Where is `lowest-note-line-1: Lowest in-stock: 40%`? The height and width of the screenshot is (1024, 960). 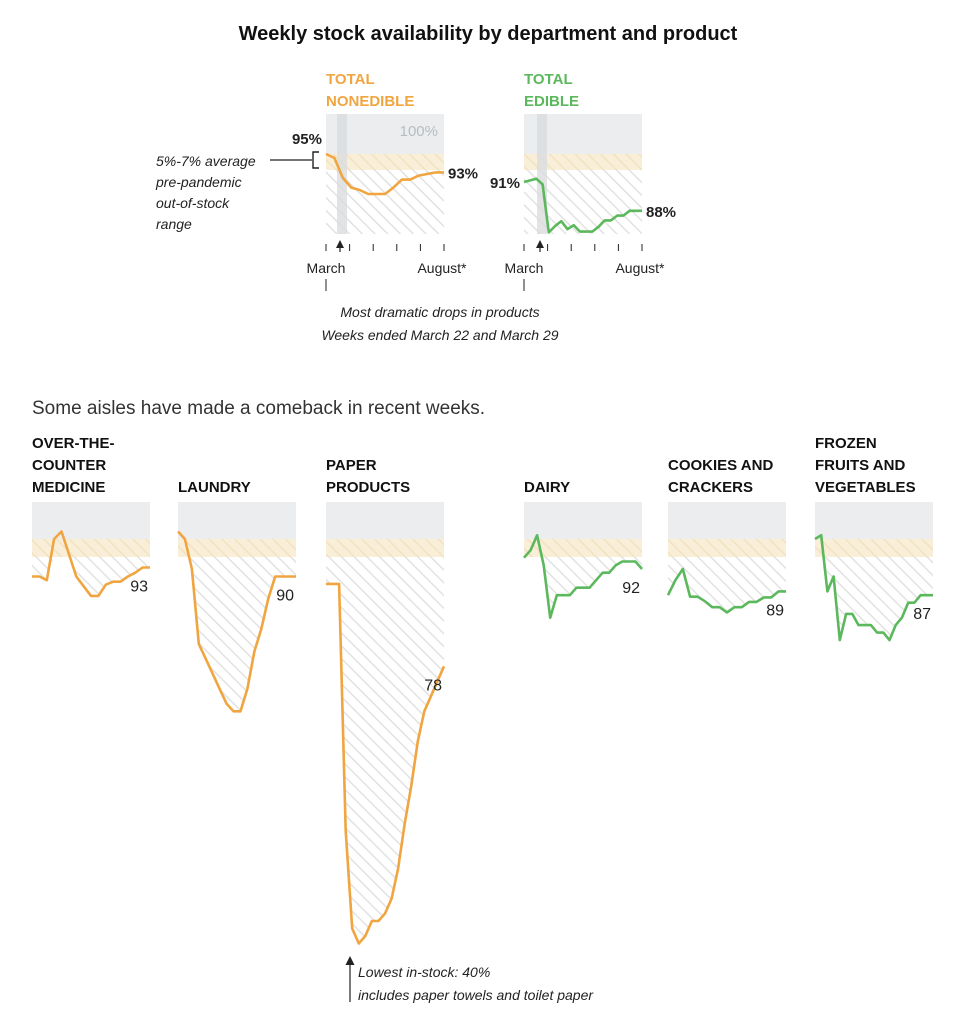 lowest-note-line-1: Lowest in-stock: 40% is located at coordinates (424, 972).